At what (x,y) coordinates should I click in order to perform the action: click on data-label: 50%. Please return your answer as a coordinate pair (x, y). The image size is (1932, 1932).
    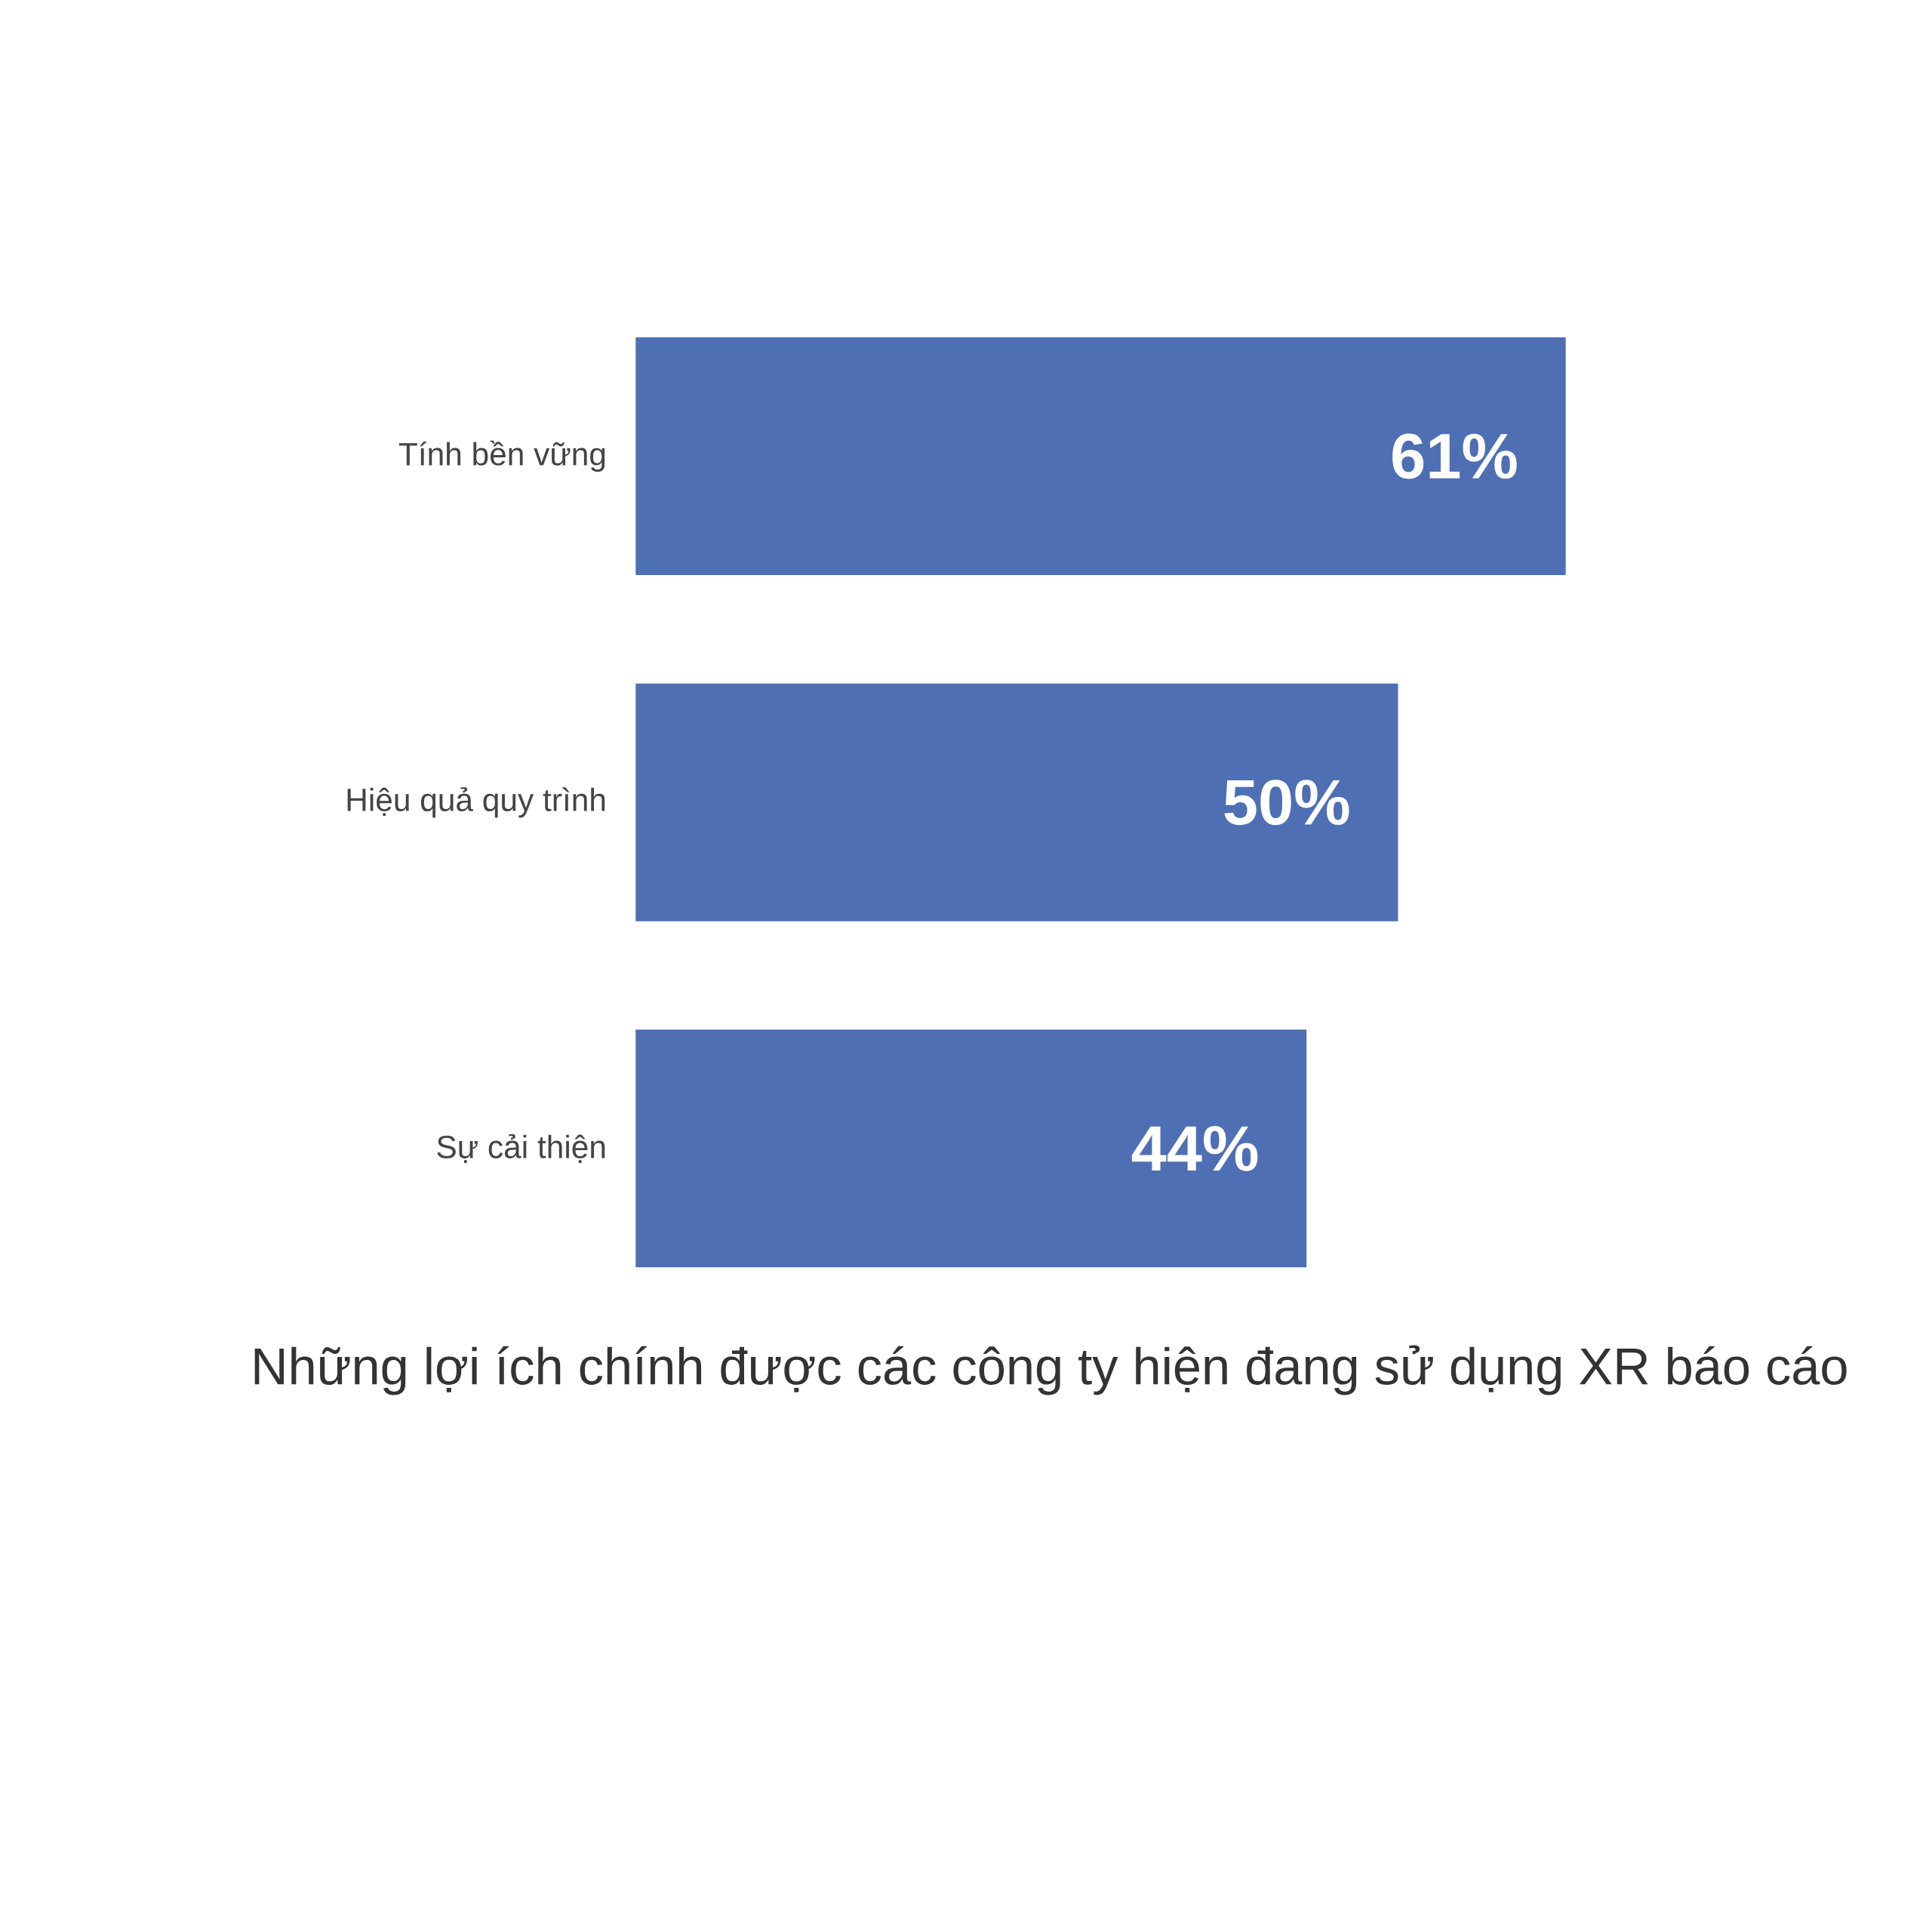
    Looking at the image, I should click on (1286, 803).